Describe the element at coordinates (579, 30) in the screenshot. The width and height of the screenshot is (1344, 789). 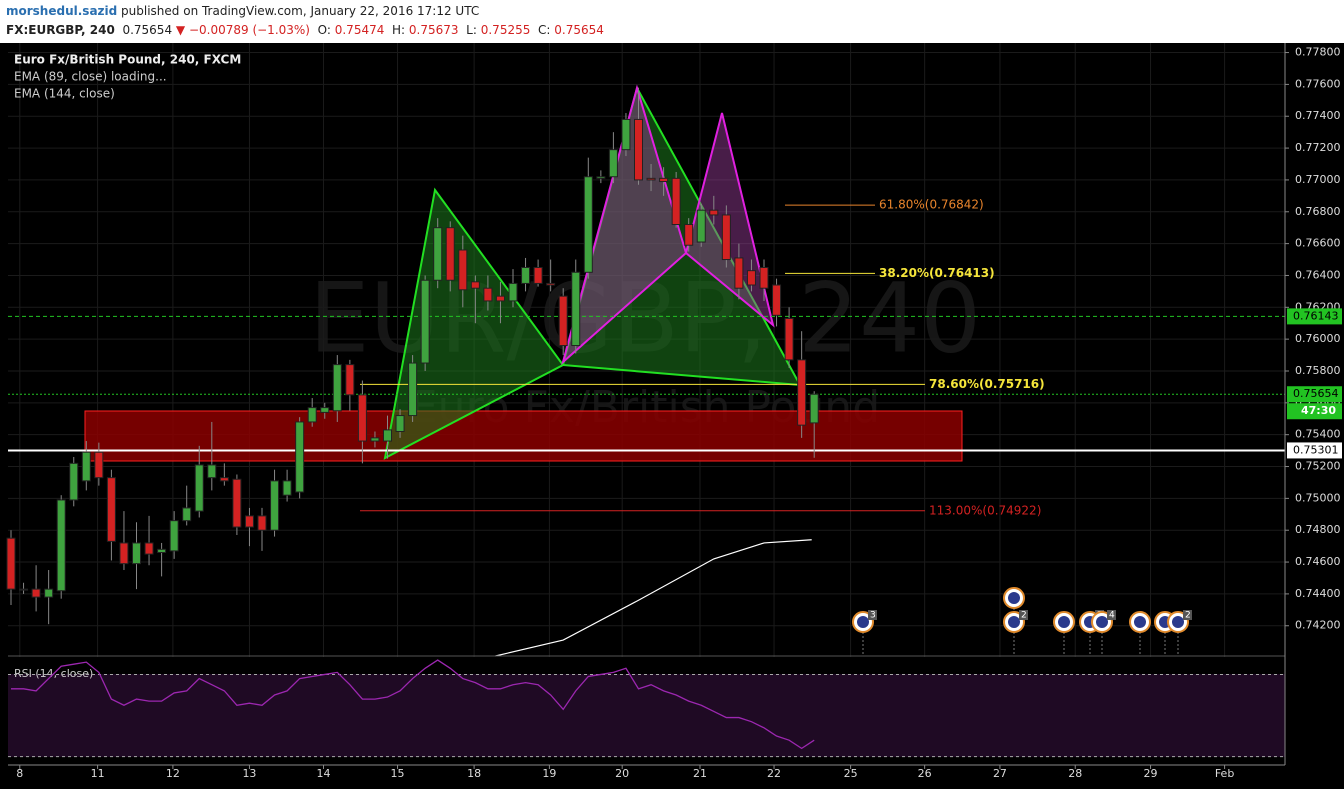
I see `ohlc-value: 0.75654` at that location.